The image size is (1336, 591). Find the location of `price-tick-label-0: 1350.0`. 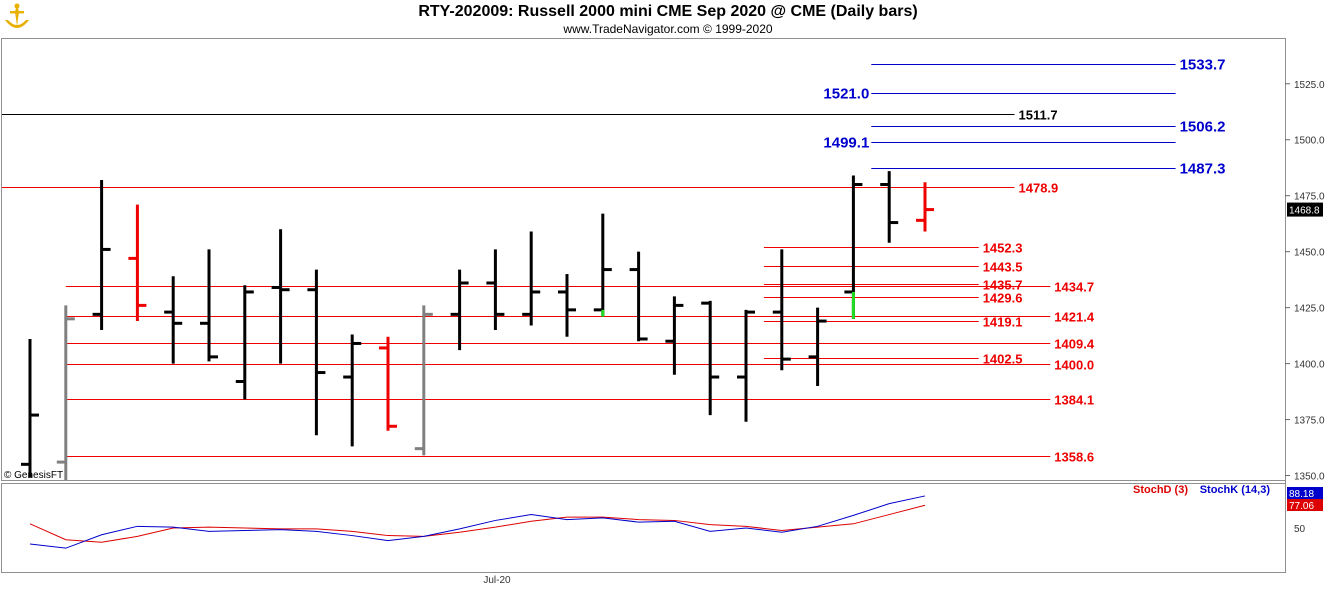

price-tick-label-0: 1350.0 is located at coordinates (1309, 477).